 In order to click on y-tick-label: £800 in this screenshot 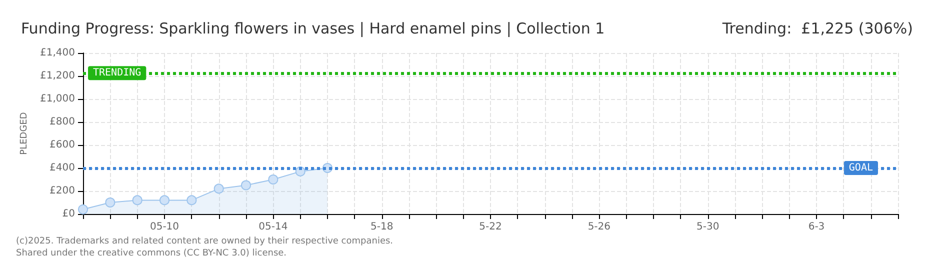, I will do `click(62, 122)`.